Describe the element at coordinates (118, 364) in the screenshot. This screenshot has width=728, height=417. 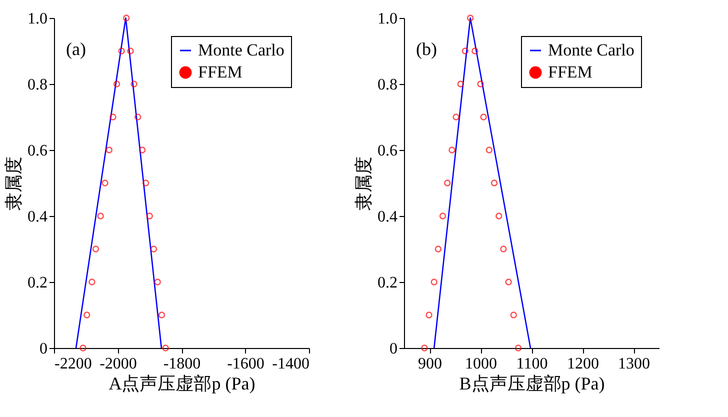
I see `x-tick-label: -2000` at that location.